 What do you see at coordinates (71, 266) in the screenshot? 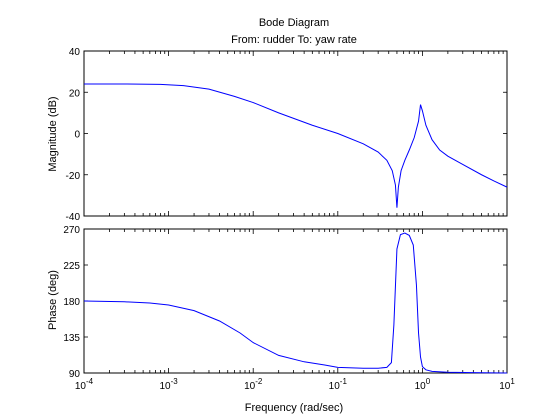
I see `phase-ytick-label: 225` at bounding box center [71, 266].